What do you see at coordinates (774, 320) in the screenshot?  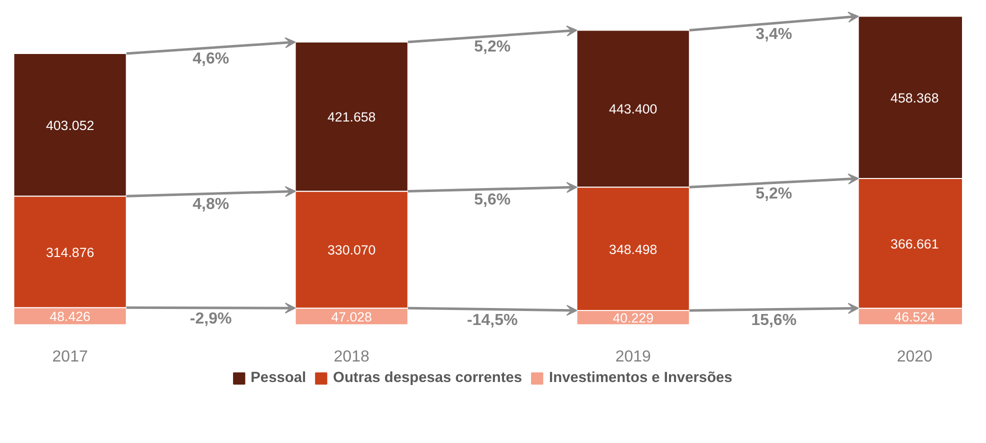 I see `annotation: 15,6%` at bounding box center [774, 320].